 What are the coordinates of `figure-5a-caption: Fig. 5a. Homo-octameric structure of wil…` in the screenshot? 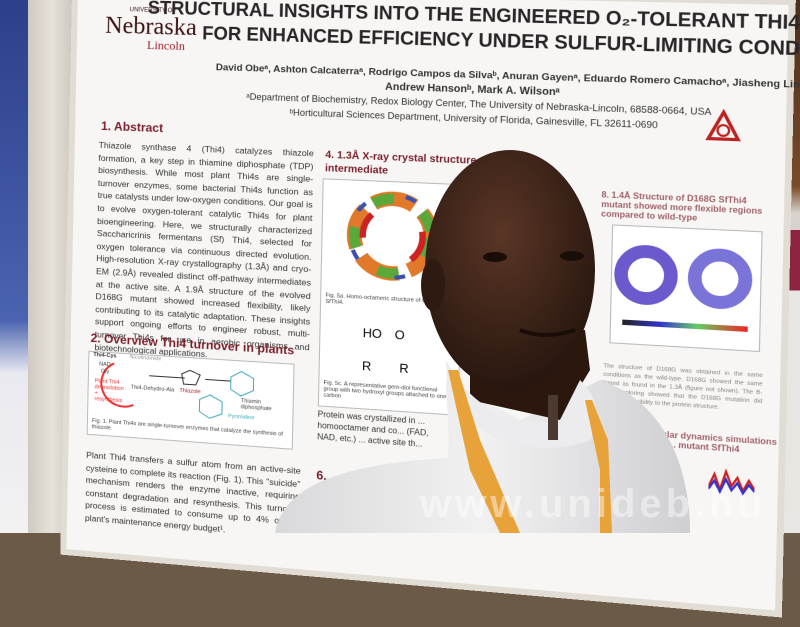 It's located at (389, 303).